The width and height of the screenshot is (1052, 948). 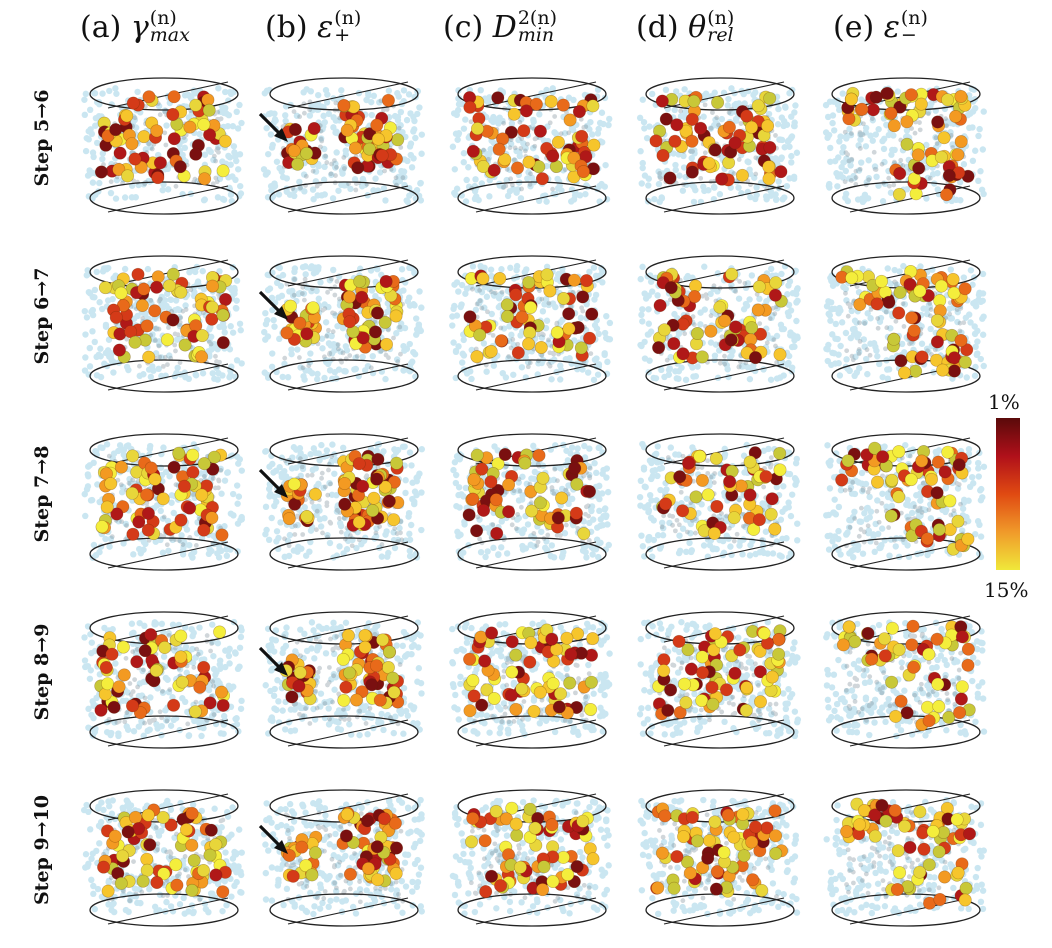 What do you see at coordinates (42, 494) in the screenshot?
I see `row-label-step-7-8: Step 7→8` at bounding box center [42, 494].